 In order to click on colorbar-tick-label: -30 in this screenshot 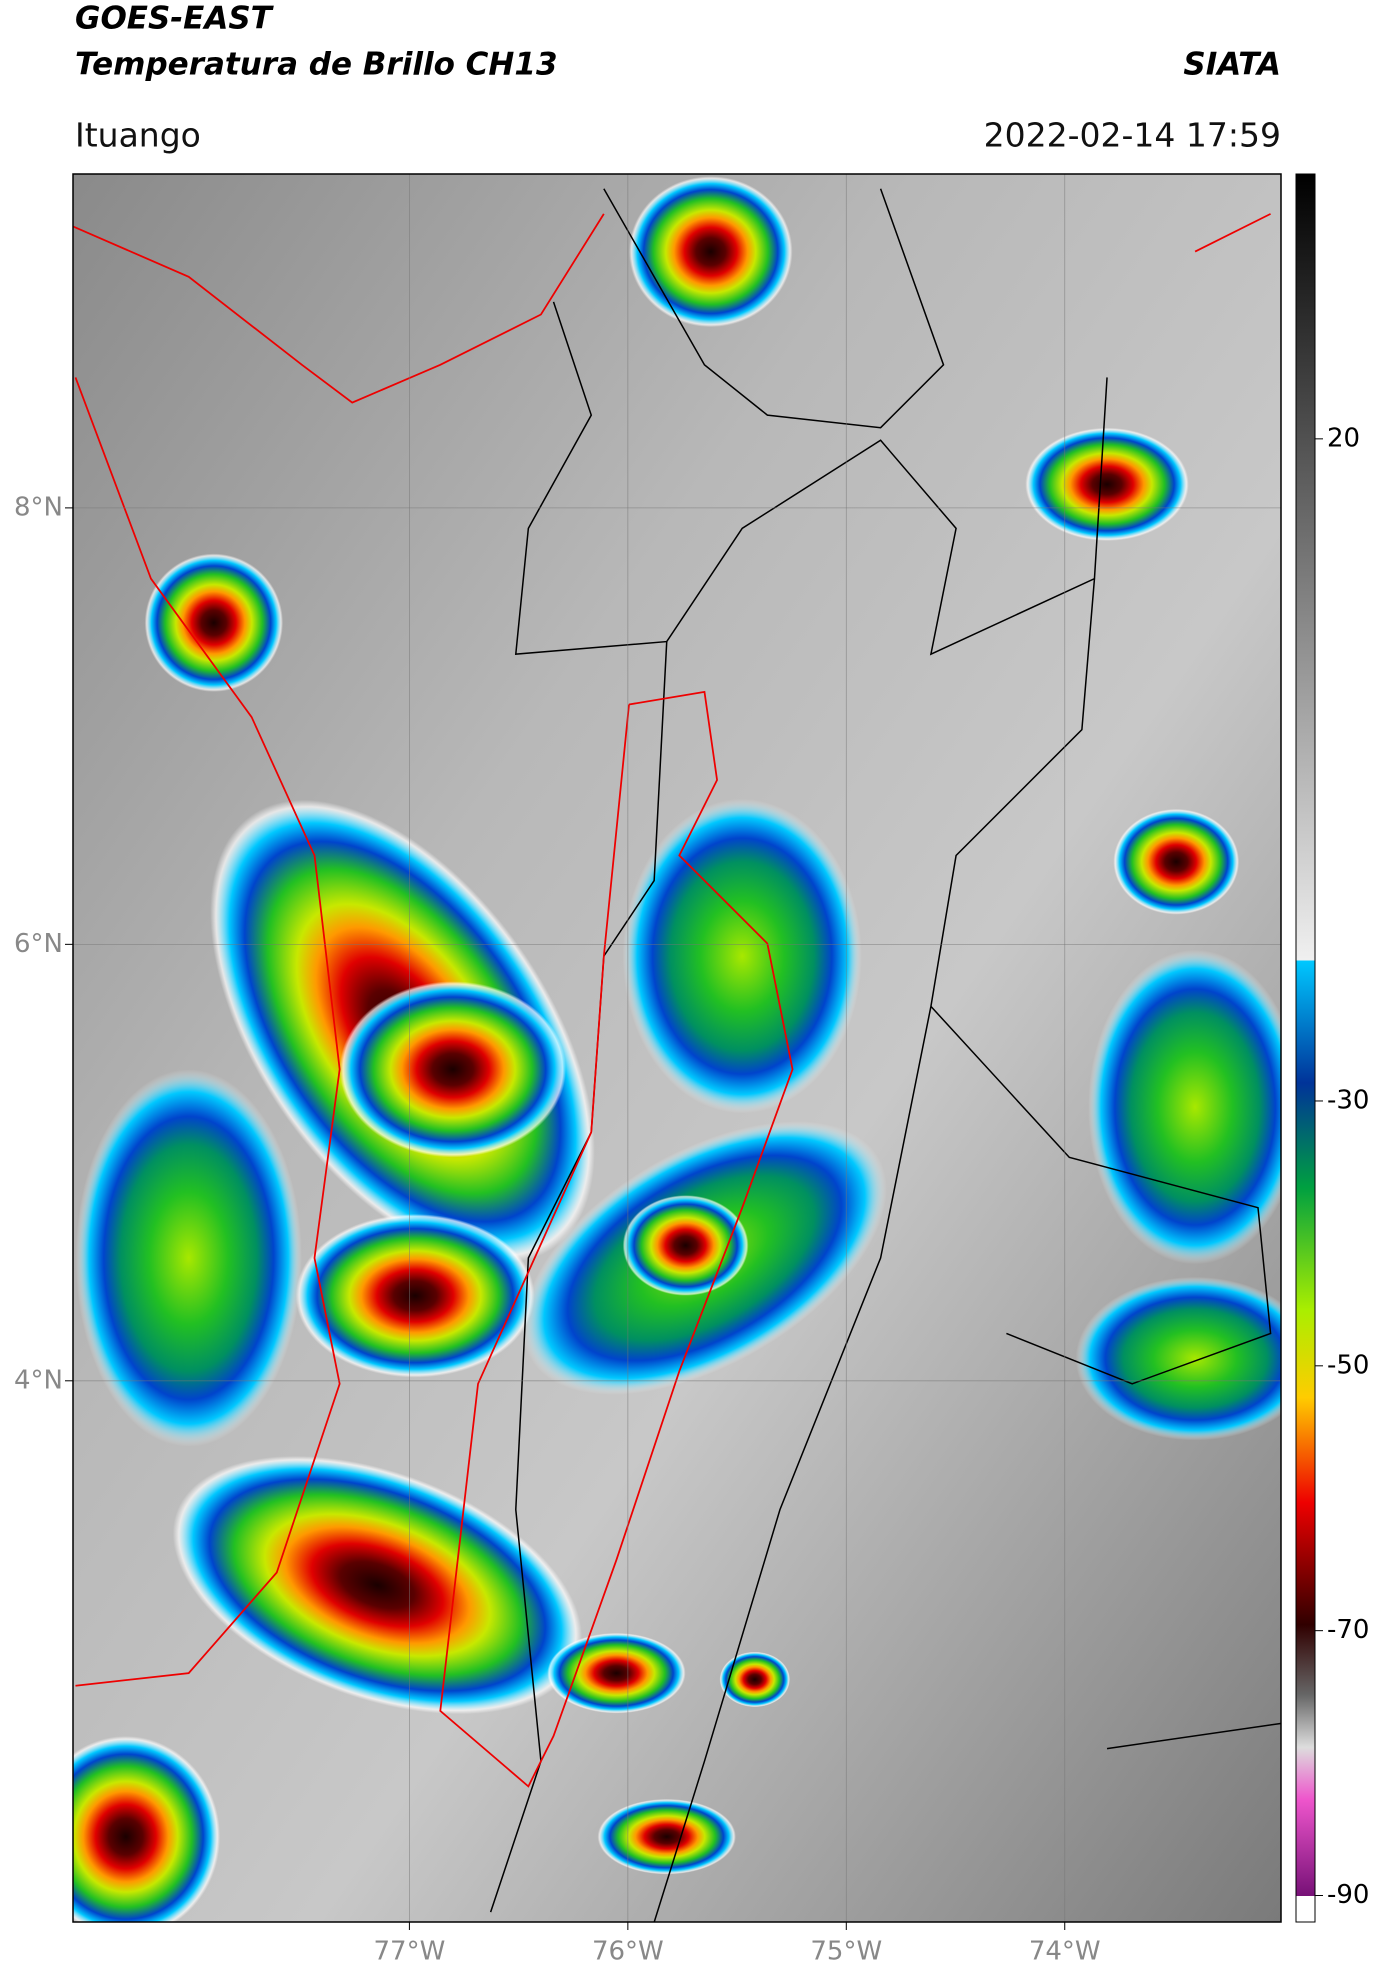, I will do `click(1348, 1100)`.